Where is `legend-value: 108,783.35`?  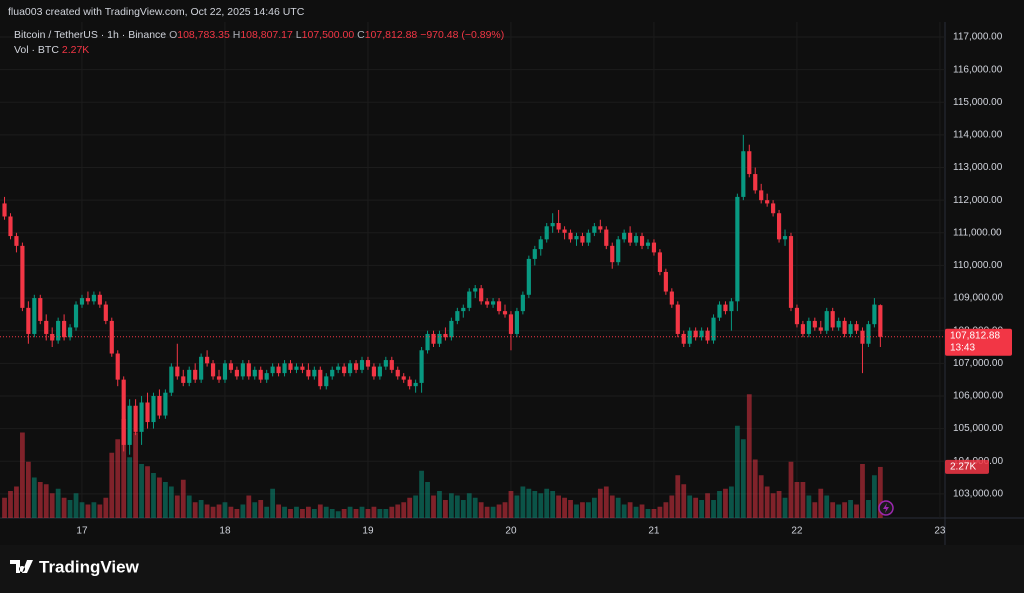 legend-value: 108,783.35 is located at coordinates (203, 35).